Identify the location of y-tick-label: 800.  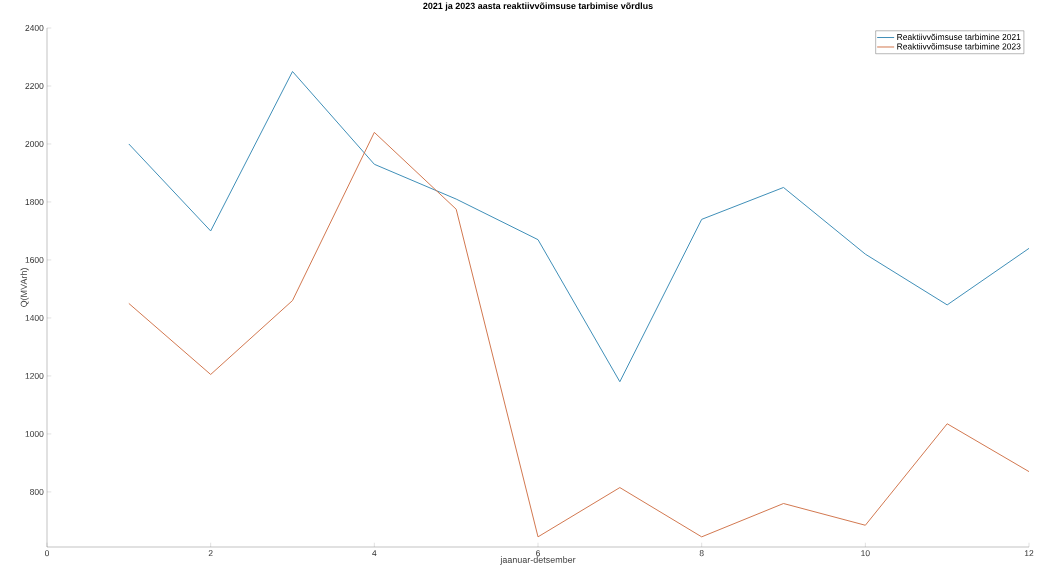
(37, 491).